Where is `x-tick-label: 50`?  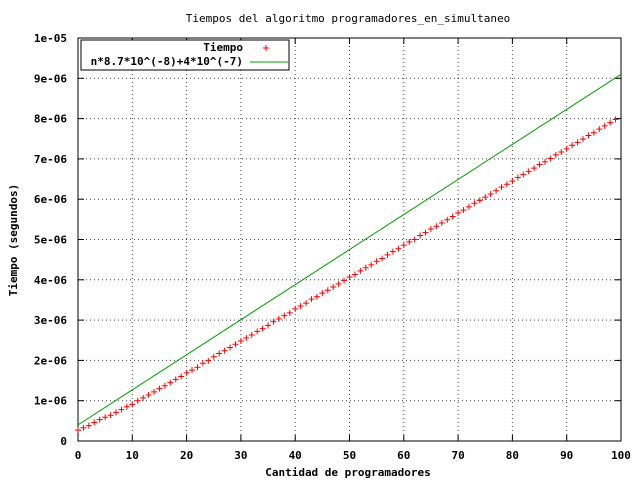 x-tick-label: 50 is located at coordinates (349, 455).